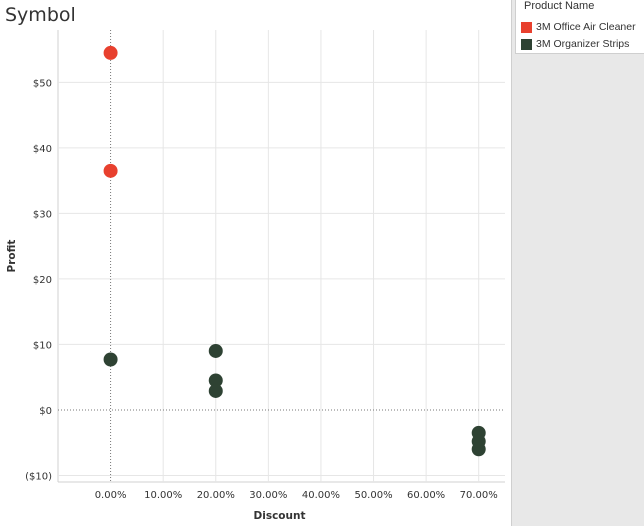 The image size is (644, 526). Describe the element at coordinates (42, 345) in the screenshot. I see `y-tick-label: $10` at that location.